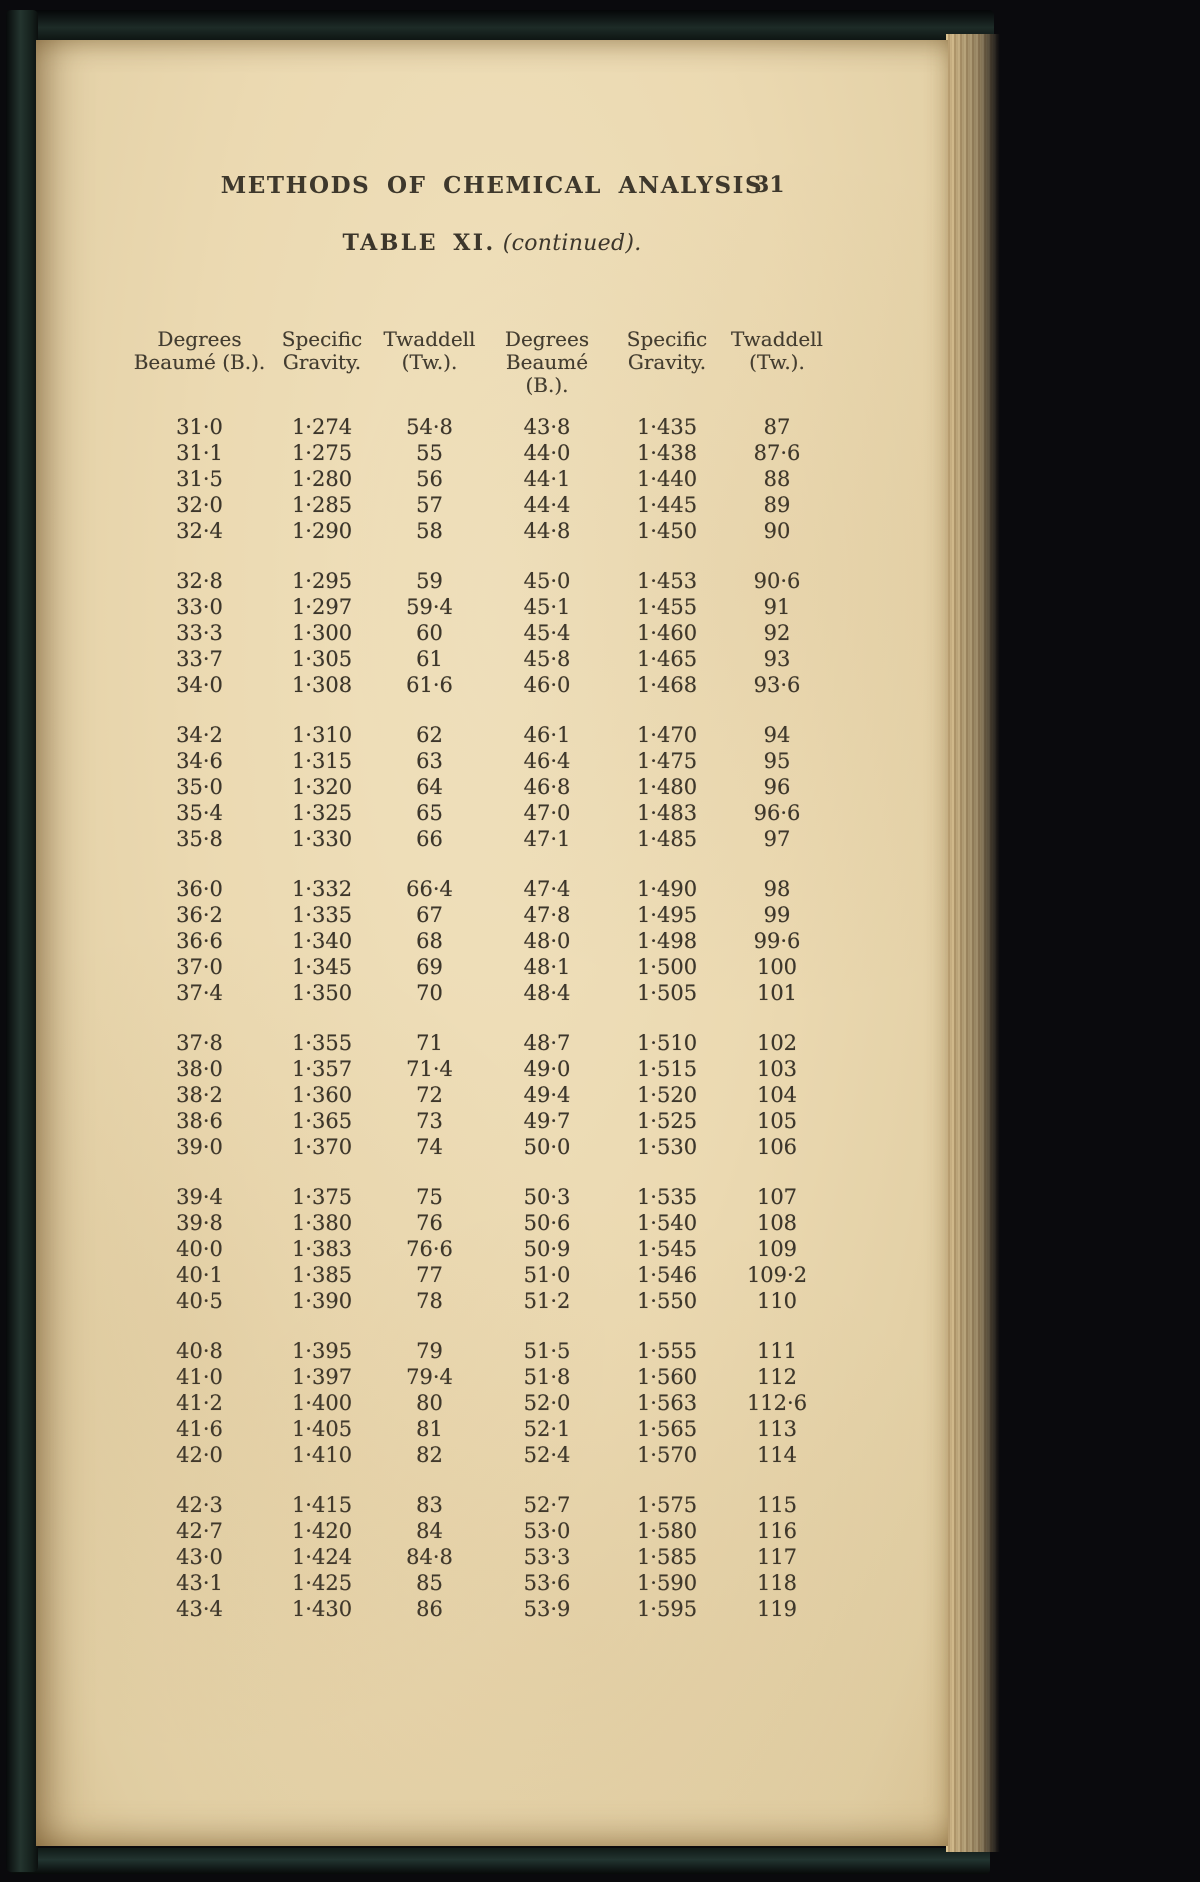 The width and height of the screenshot is (1200, 1882). Describe the element at coordinates (482, 1531) in the screenshot. I see `table-row: 42·7 1·420 84 53·0 1·580 116` at that location.